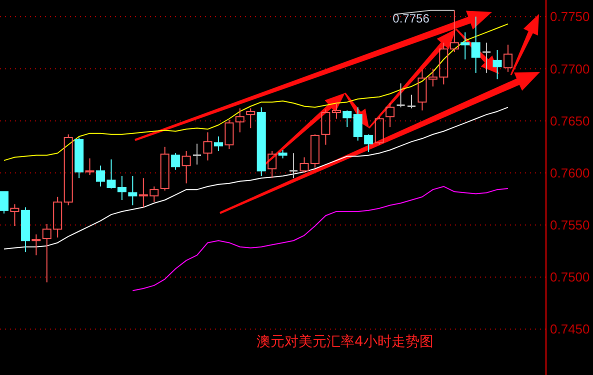 This screenshot has height=375, width=593. What do you see at coordinates (570, 68) in the screenshot?
I see `y-tick-label: 0.7700` at bounding box center [570, 68].